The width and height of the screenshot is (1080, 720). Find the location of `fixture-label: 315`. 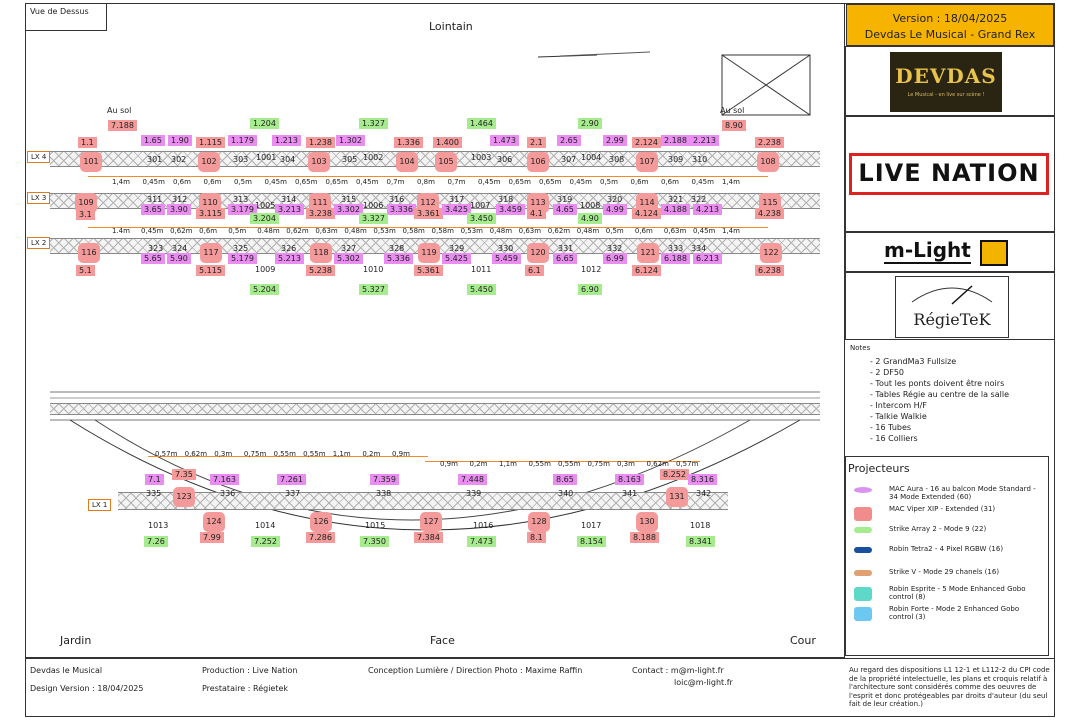

fixture-label: 315 is located at coordinates (349, 199).